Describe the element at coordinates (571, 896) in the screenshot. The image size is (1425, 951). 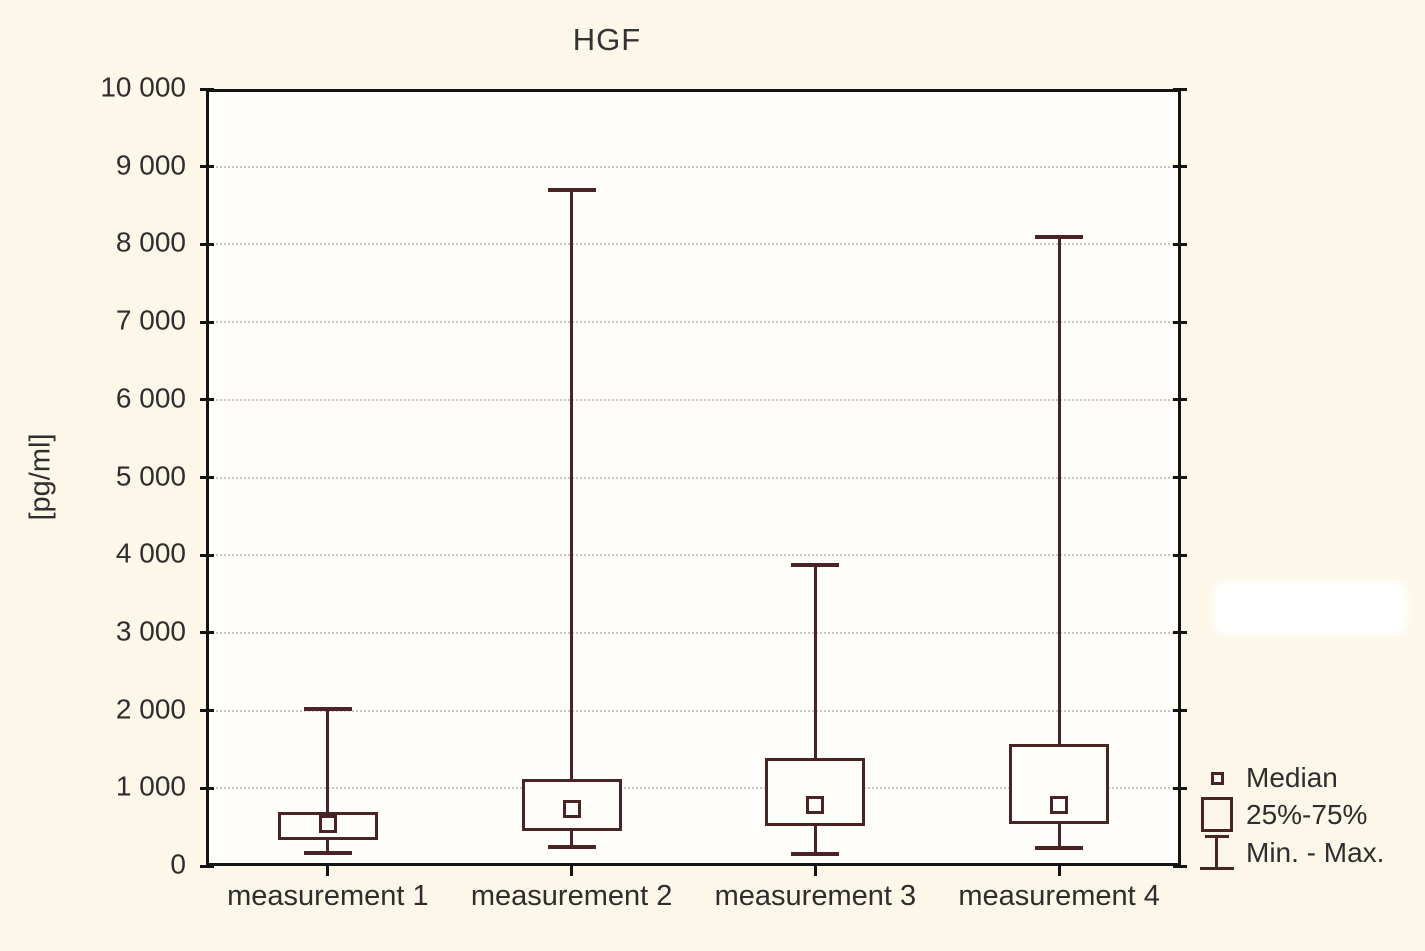
I see `x-category-label: measurement 2` at that location.